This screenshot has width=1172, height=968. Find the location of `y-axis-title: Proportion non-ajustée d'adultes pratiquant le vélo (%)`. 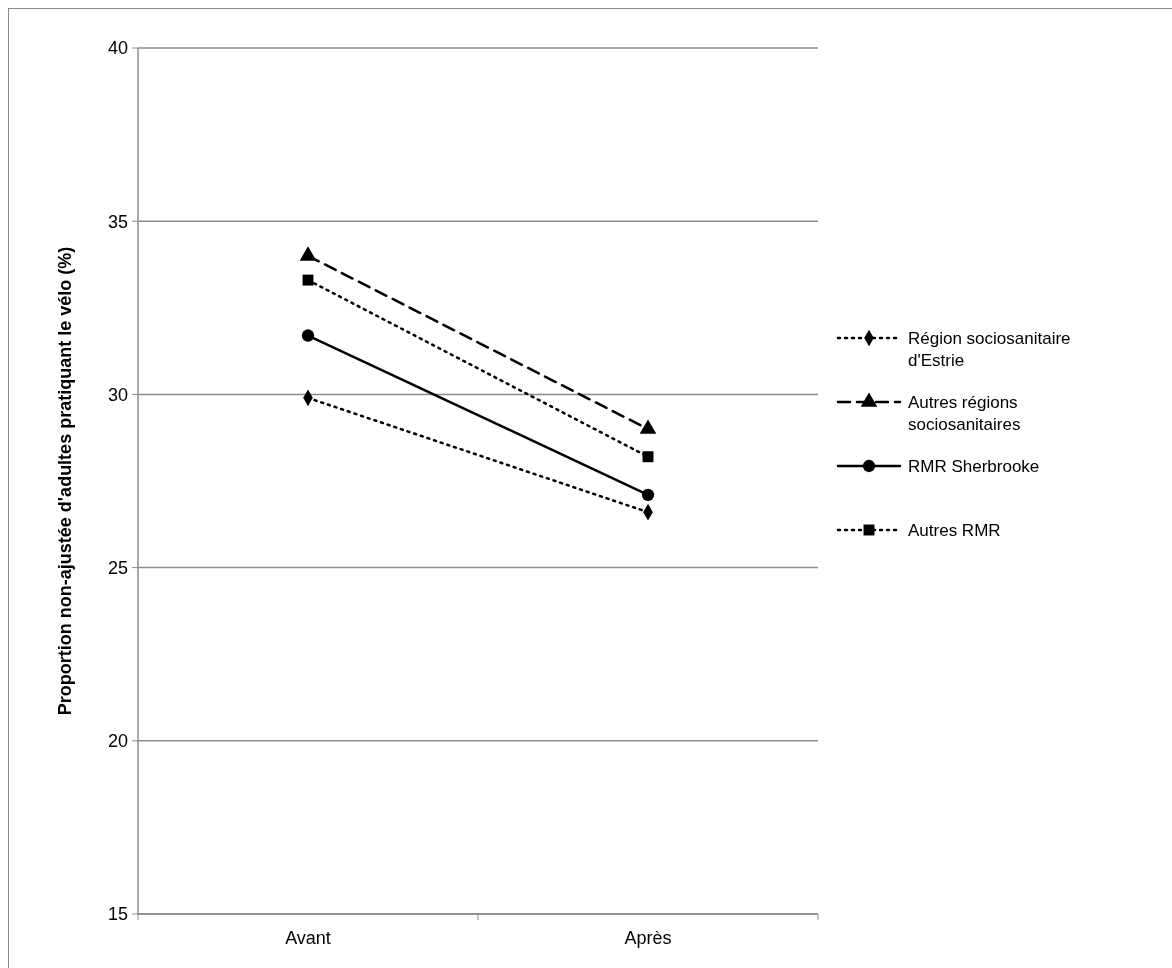

y-axis-title: Proportion non-ajustée d'adultes pratiquant le vélo (%) is located at coordinates (65, 481).